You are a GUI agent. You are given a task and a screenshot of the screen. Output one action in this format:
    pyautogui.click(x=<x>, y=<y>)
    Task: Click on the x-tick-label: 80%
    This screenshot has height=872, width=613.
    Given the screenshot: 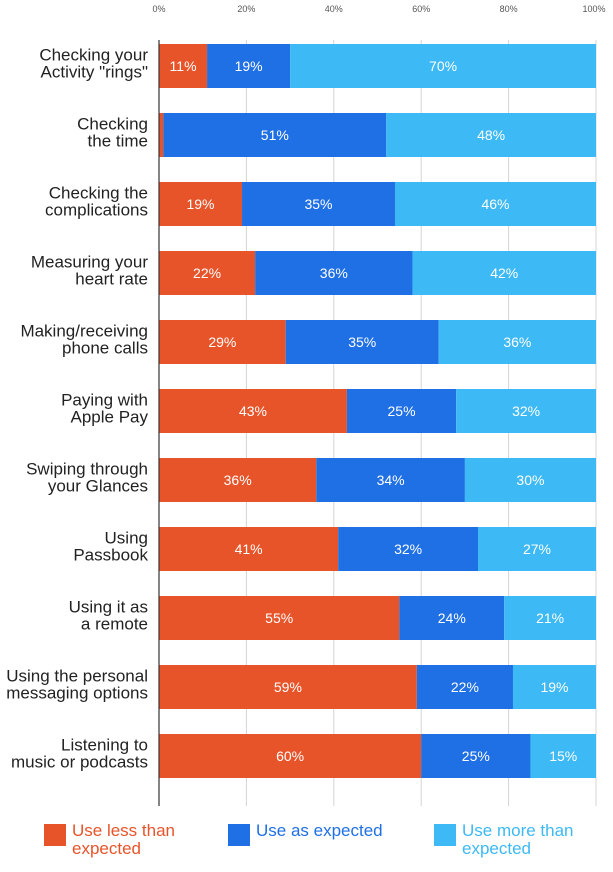 What is the action you would take?
    pyautogui.click(x=509, y=9)
    